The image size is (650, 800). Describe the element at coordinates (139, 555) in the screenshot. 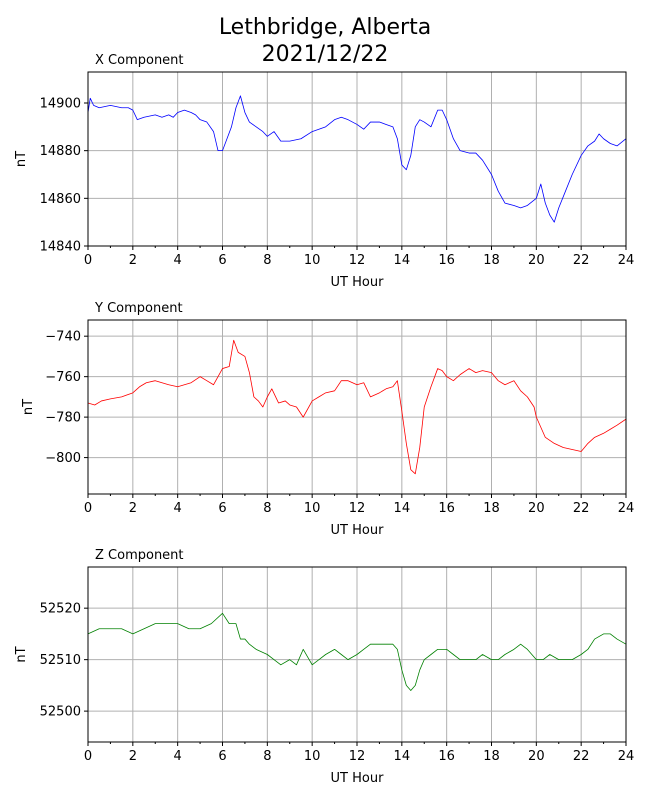

I see `z-panel-title: Z Component` at that location.